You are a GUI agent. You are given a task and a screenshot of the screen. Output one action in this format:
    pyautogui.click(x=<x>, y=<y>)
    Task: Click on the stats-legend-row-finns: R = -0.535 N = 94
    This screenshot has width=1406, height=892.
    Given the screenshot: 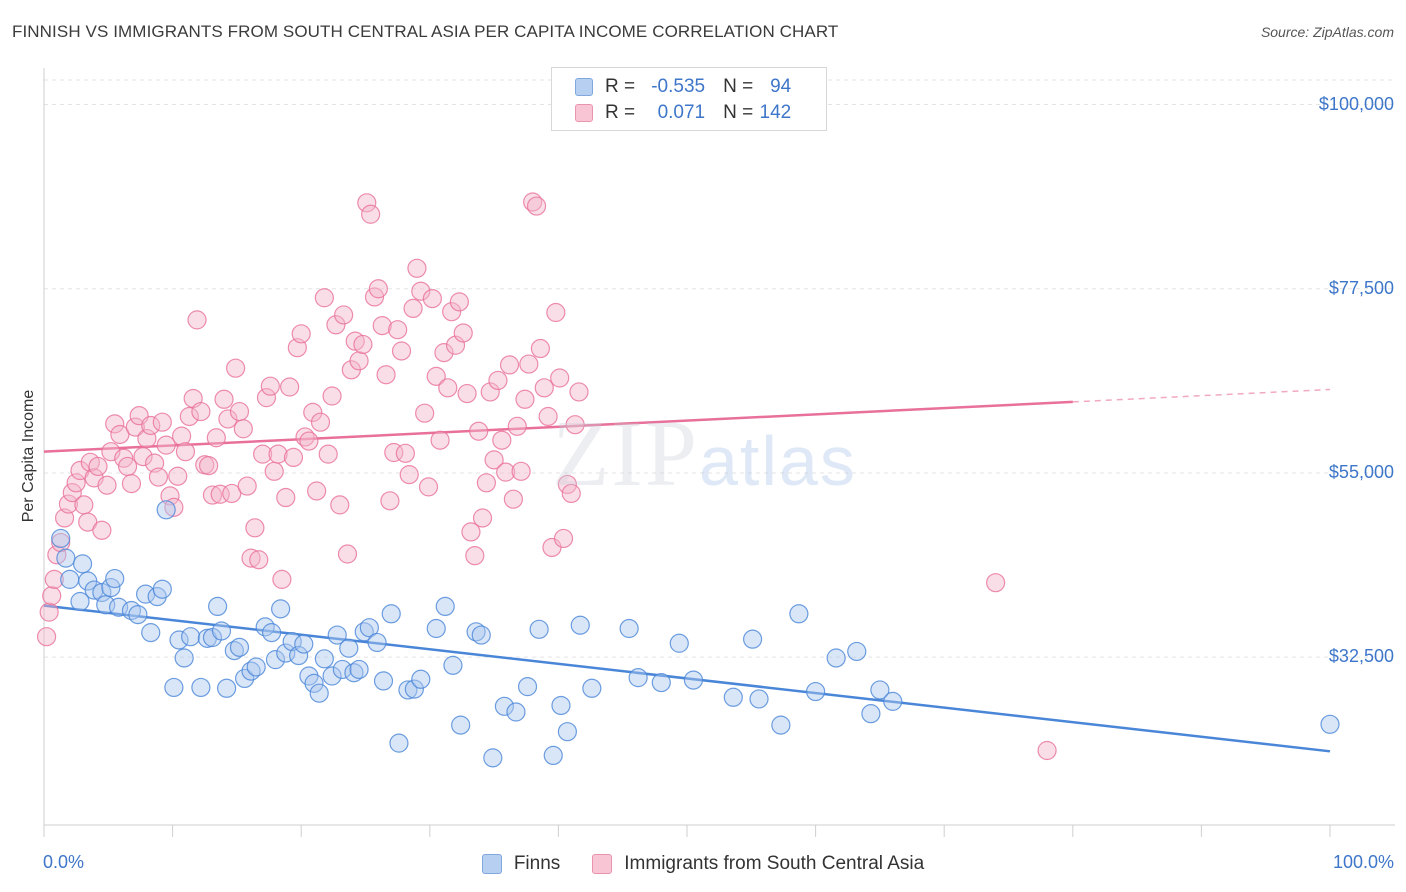 What is the action you would take?
    pyautogui.click(x=683, y=87)
    